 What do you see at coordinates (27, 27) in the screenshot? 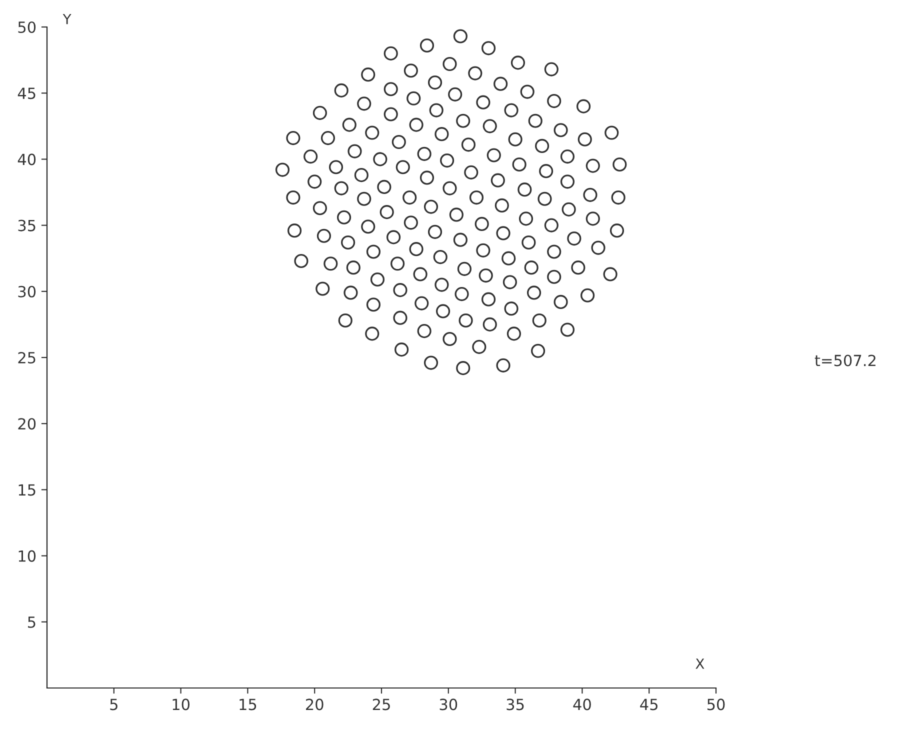
I see `y-tick-label: 50` at bounding box center [27, 27].